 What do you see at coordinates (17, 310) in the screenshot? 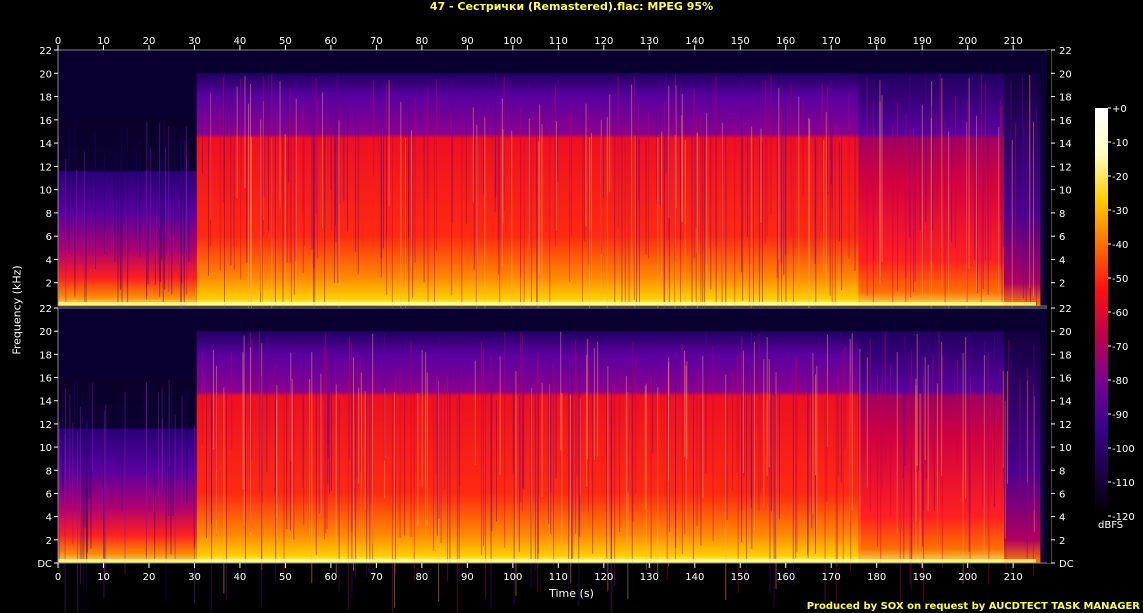
I see `y-axis-label: Frequency (kHz)` at bounding box center [17, 310].